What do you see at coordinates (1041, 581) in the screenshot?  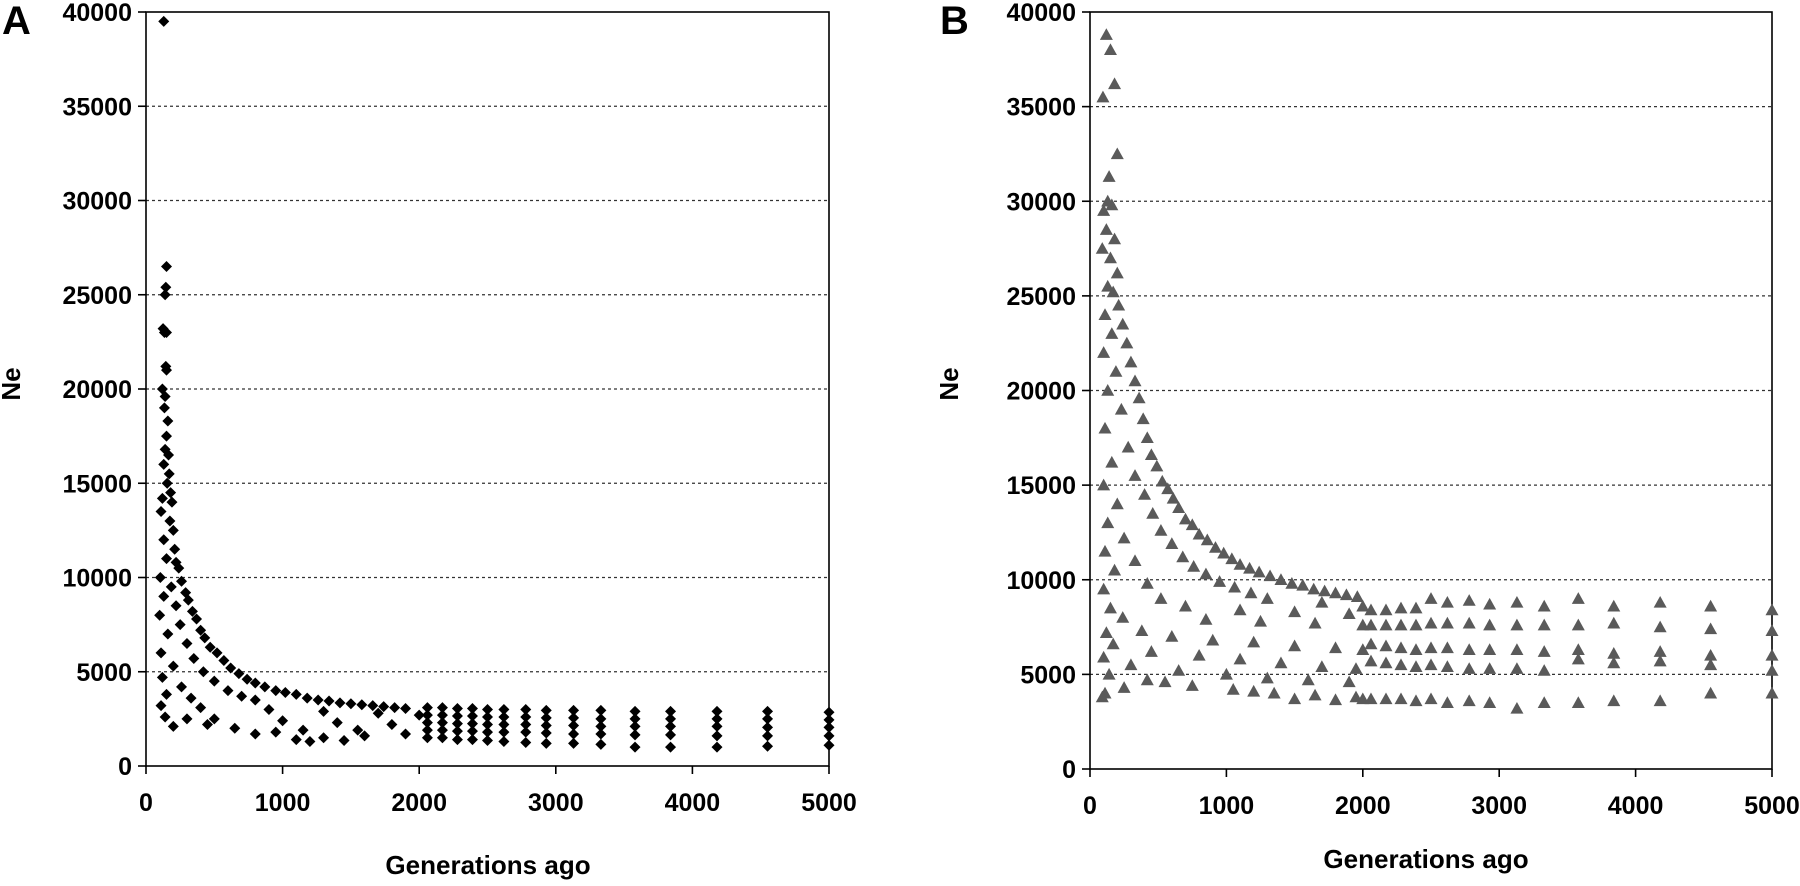 I see `panel-b-y-tick-label: 10000` at bounding box center [1041, 581].